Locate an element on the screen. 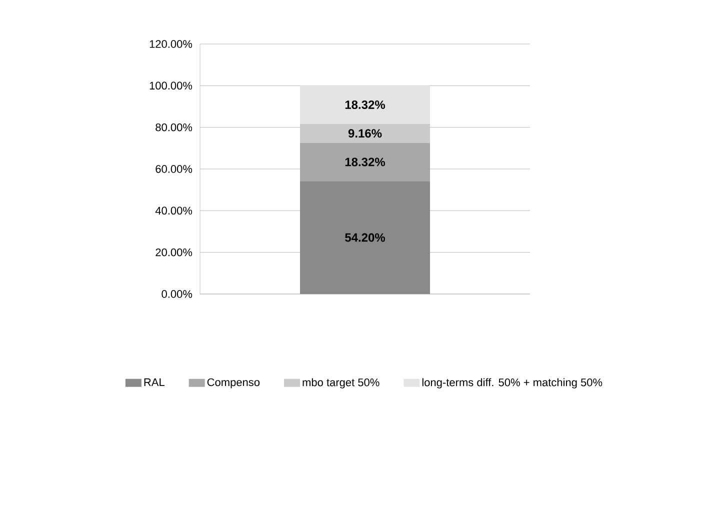 This screenshot has height=524, width=709. data-label: 9.16% is located at coordinates (365, 133).